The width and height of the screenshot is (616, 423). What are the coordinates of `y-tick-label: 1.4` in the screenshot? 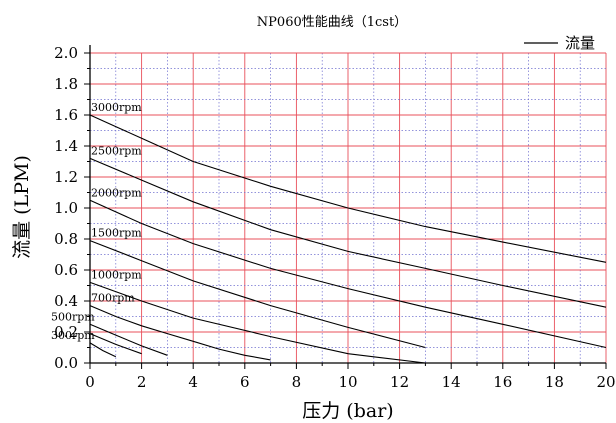 It's located at (66, 146).